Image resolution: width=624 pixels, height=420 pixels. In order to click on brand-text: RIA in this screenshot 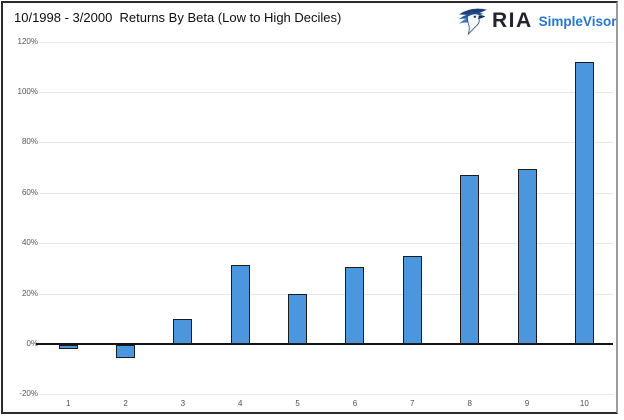, I will do `click(512, 20)`.